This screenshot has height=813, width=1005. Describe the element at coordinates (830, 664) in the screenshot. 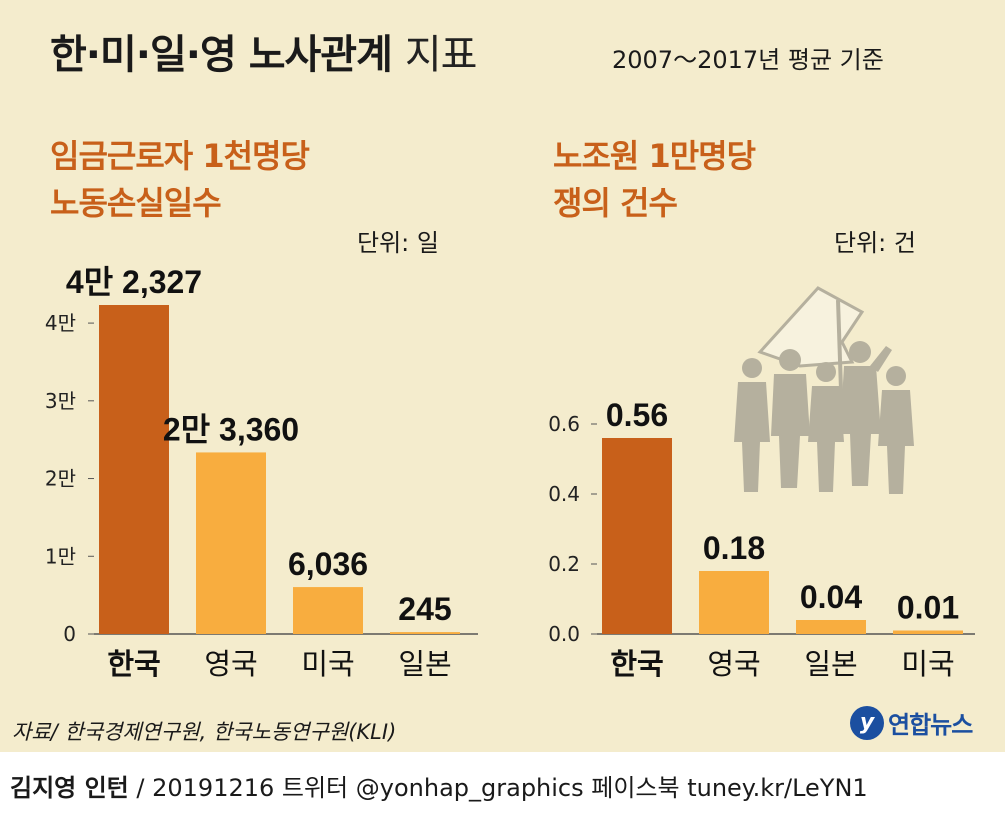

I see `chart2-category-label: 일본` at that location.